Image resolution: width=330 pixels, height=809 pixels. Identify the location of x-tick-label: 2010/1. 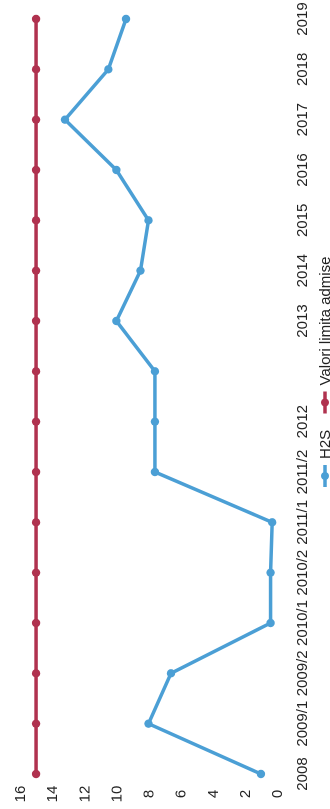
(302, 623).